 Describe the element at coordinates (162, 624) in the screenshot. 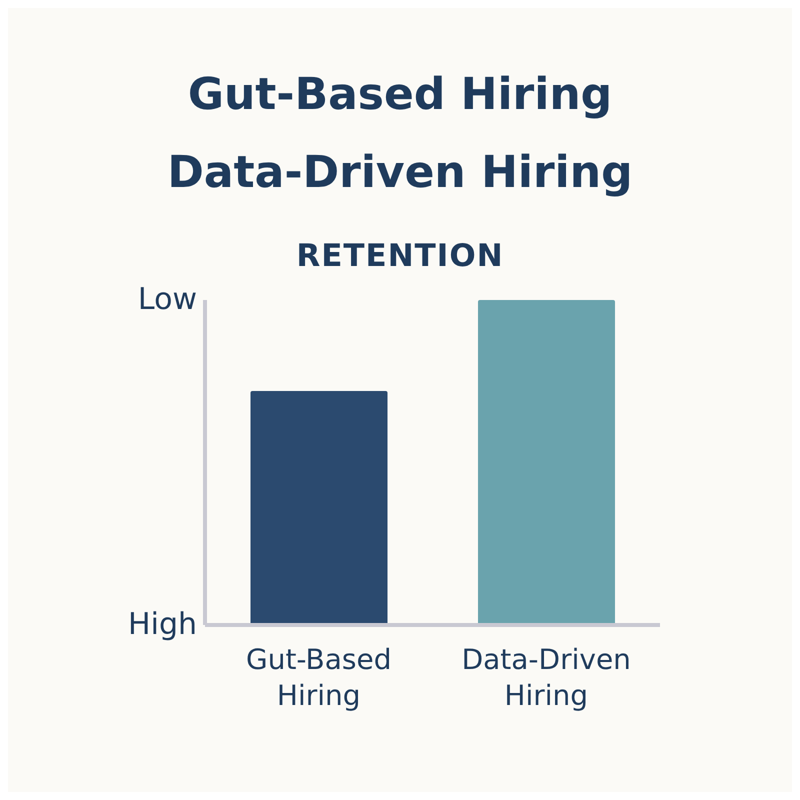

I see `text: High` at that location.